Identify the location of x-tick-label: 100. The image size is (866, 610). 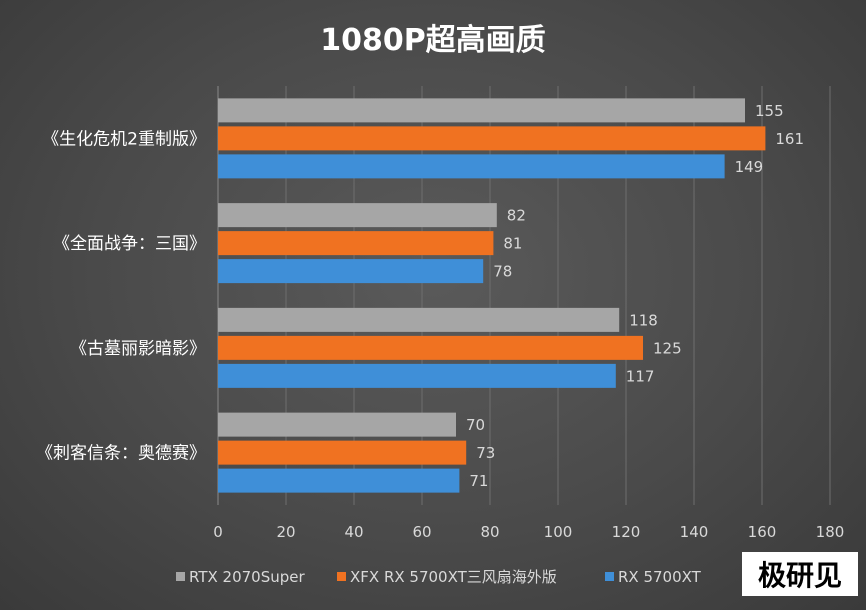
(558, 532).